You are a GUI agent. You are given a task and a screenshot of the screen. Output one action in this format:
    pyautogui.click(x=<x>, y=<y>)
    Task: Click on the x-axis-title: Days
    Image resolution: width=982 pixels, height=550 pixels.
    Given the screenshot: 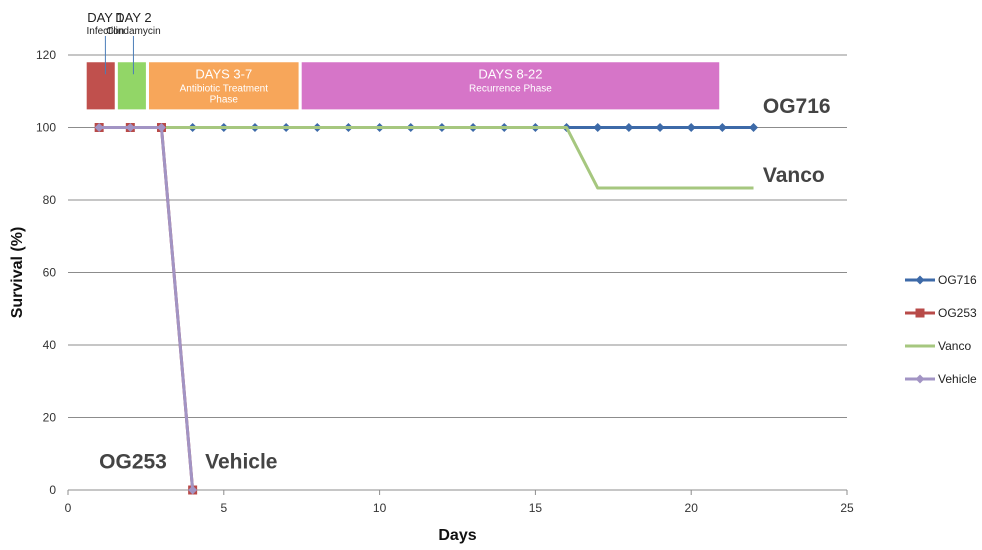 What is the action you would take?
    pyautogui.click(x=457, y=535)
    